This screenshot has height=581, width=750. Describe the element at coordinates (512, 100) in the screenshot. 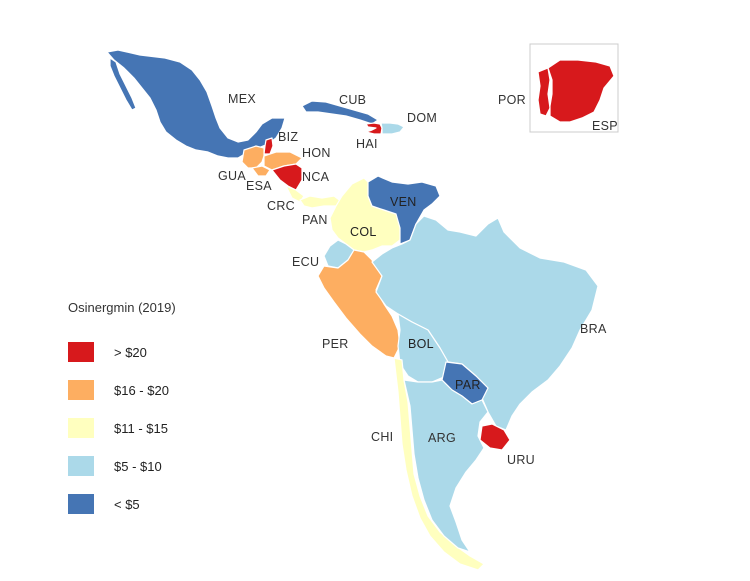

I see `label-por: POR` at that location.